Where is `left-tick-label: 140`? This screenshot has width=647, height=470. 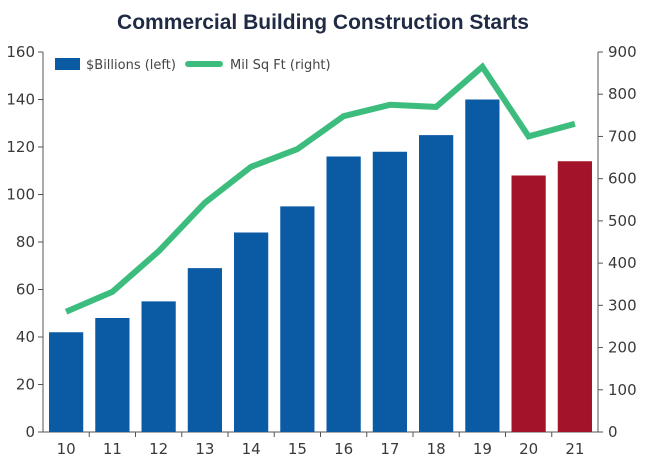
left-tick-label: 140 is located at coordinates (20, 100).